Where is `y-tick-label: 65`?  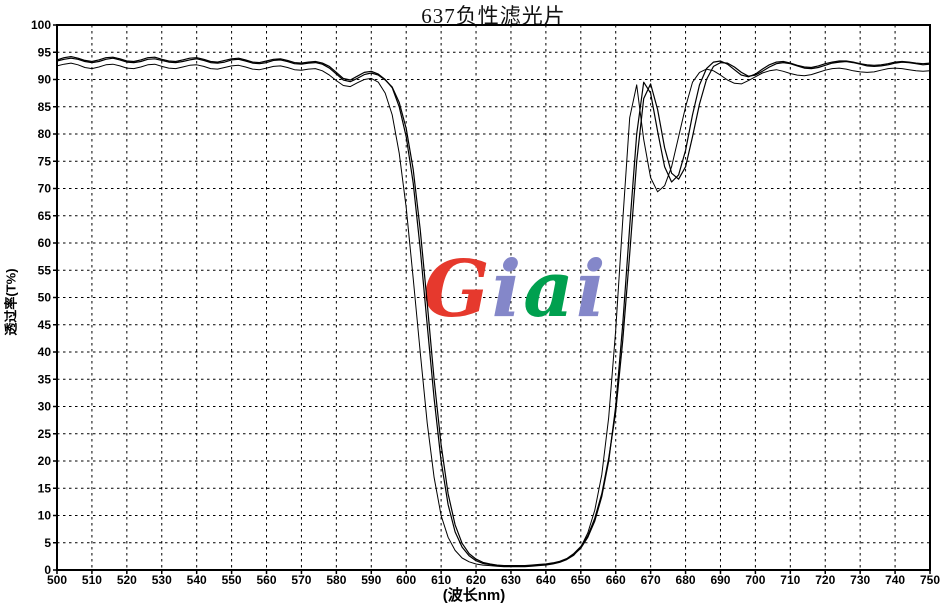 y-tick-label: 65 is located at coordinates (45, 216).